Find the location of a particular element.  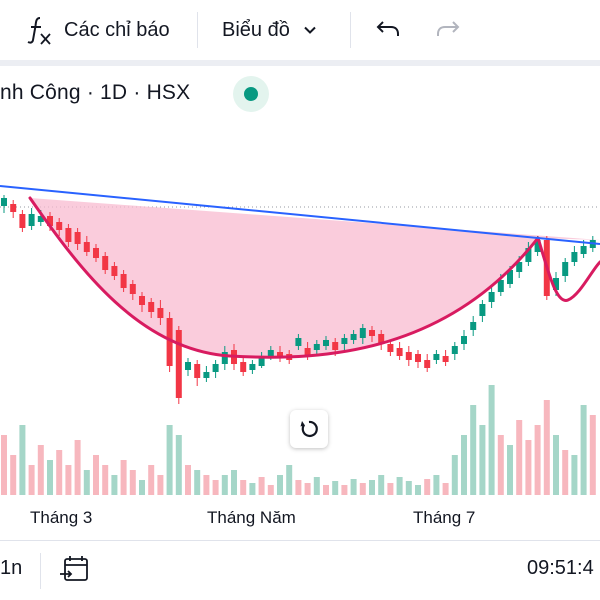

chart-type-button: Biểu đồ is located at coordinates (270, 30).